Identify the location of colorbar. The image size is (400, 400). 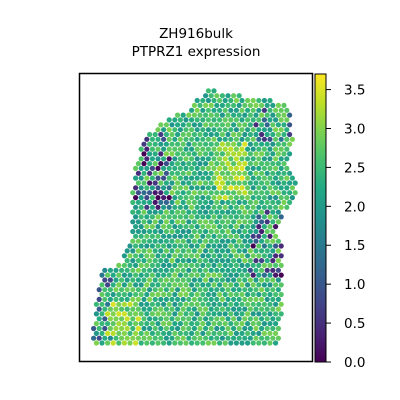
(320, 218).